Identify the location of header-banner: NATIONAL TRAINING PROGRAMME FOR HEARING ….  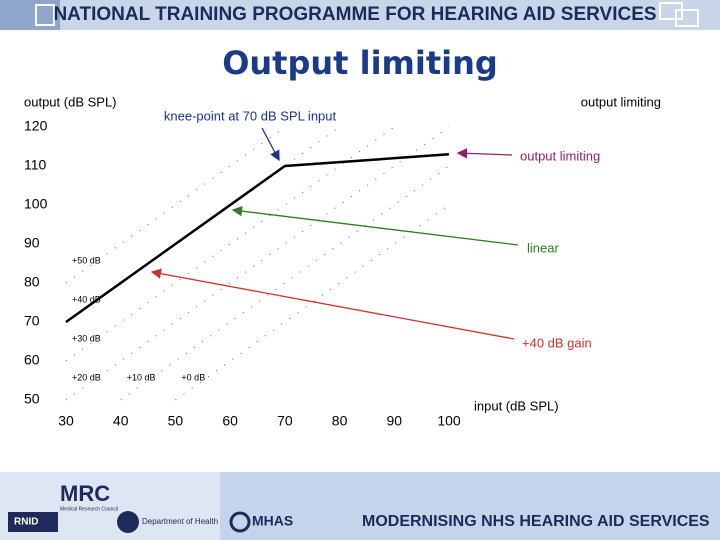
(354, 14).